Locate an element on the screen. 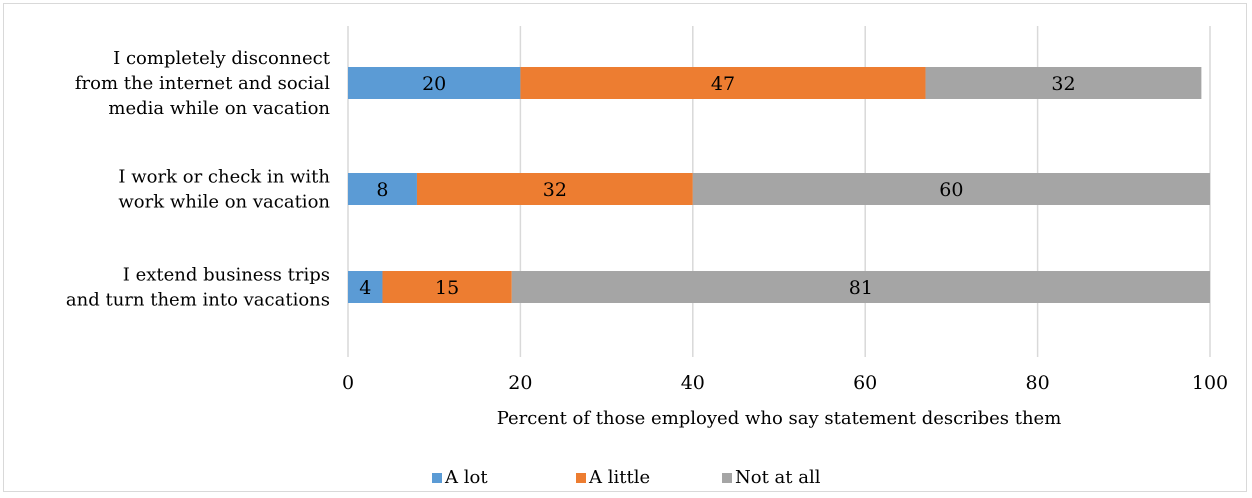  category-label: media while on vacation is located at coordinates (219, 108).